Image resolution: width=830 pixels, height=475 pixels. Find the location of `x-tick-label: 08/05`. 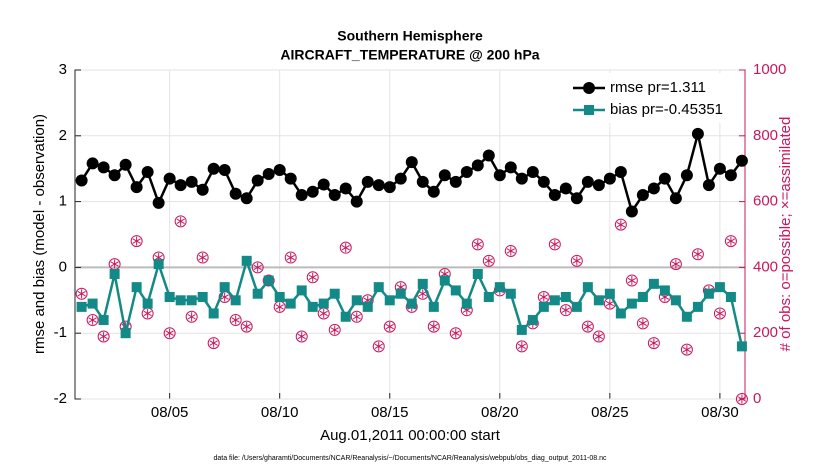

x-tick-label: 08/05 is located at coordinates (170, 412).